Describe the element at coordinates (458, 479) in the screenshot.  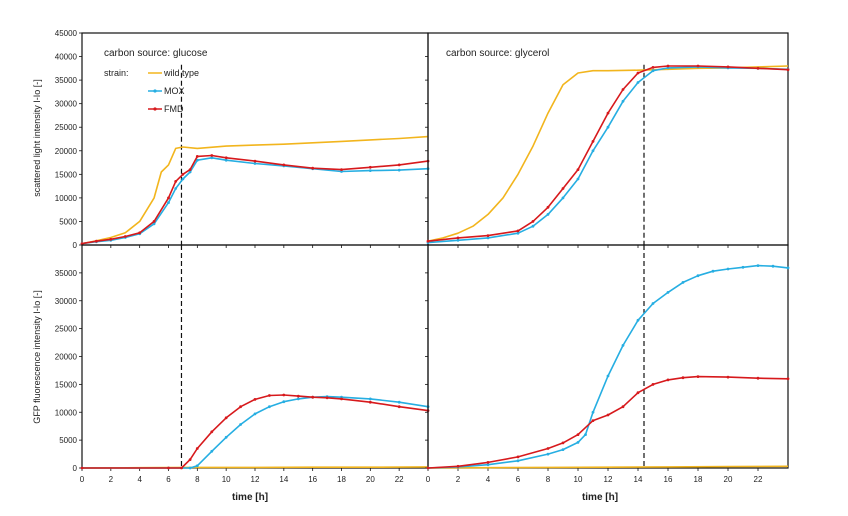
I see `x-tick-label: 2` at that location.